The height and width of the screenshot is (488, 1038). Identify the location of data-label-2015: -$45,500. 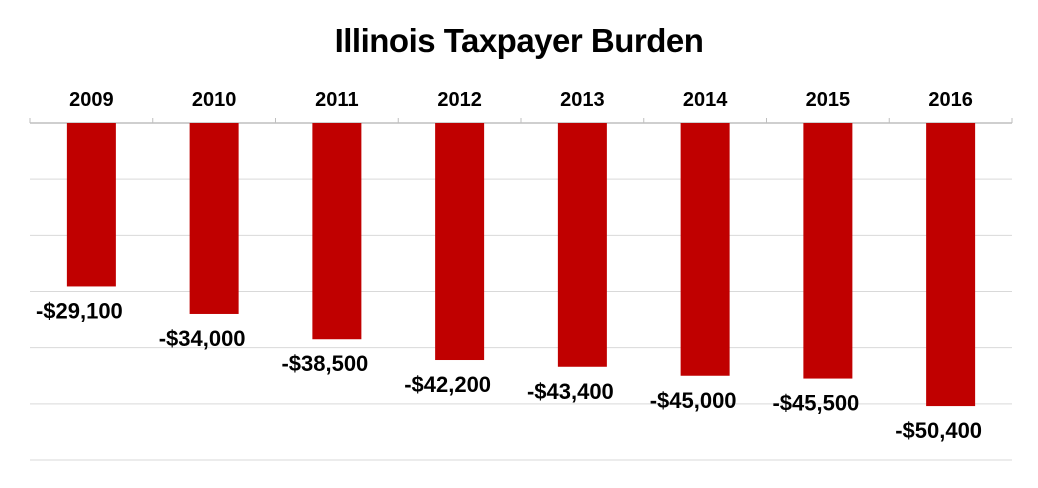
(815, 403).